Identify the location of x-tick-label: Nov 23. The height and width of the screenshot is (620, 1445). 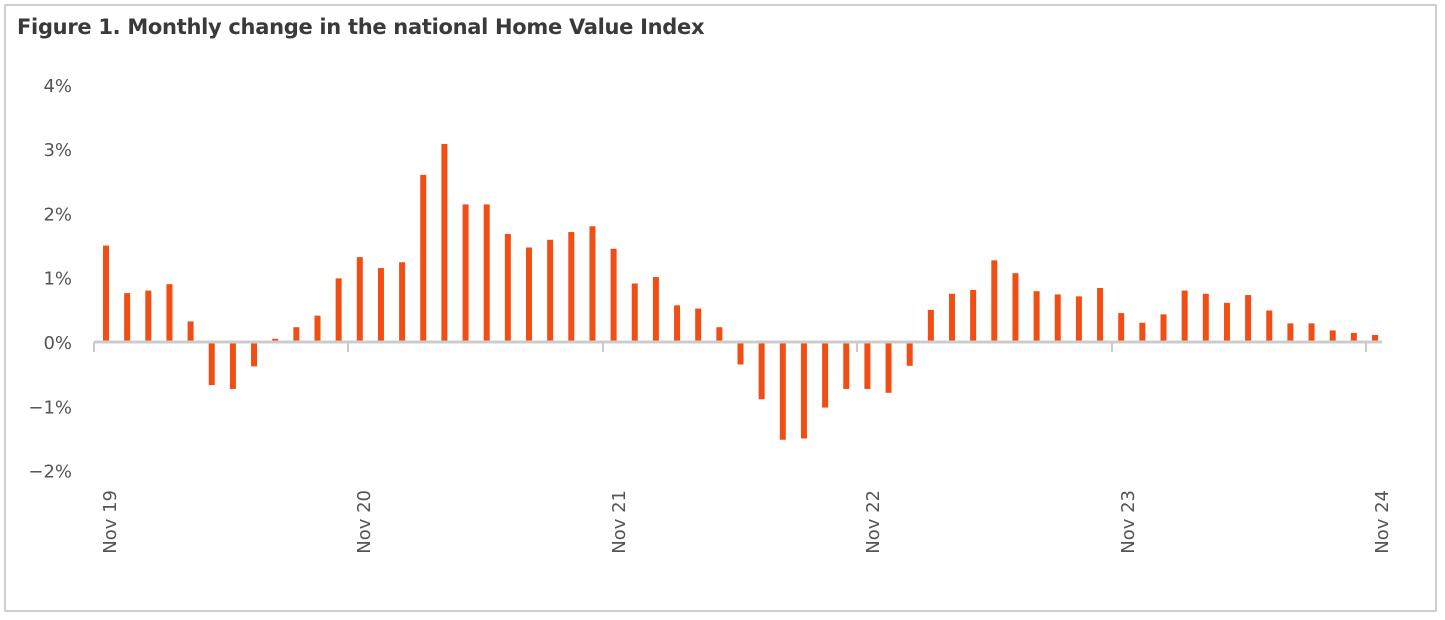
(1128, 522).